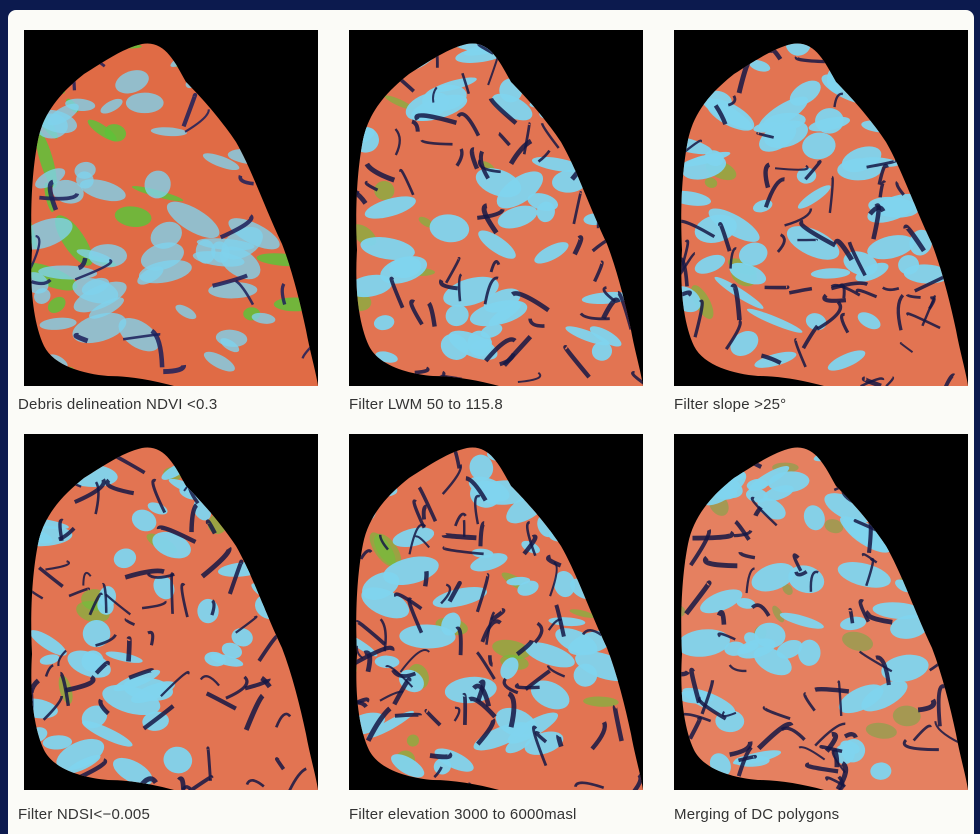 The height and width of the screenshot is (834, 980). Describe the element at coordinates (757, 814) in the screenshot. I see `panel-caption-merge: Merging of DC polygons` at that location.